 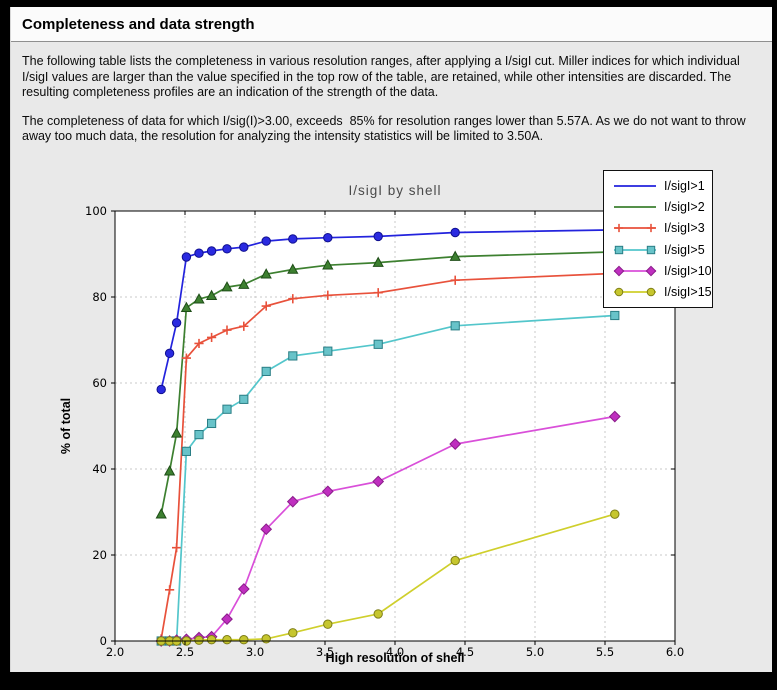 What do you see at coordinates (684, 249) in the screenshot?
I see `legend-label: I/sigI>5` at bounding box center [684, 249].